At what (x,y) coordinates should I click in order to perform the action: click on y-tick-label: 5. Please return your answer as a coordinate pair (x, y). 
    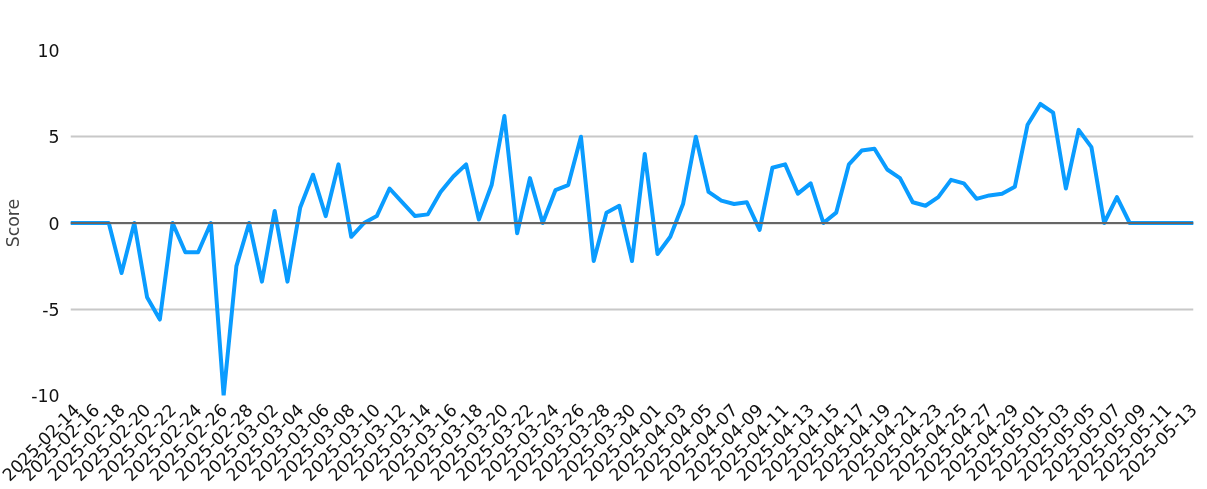
    Looking at the image, I should click on (54, 137).